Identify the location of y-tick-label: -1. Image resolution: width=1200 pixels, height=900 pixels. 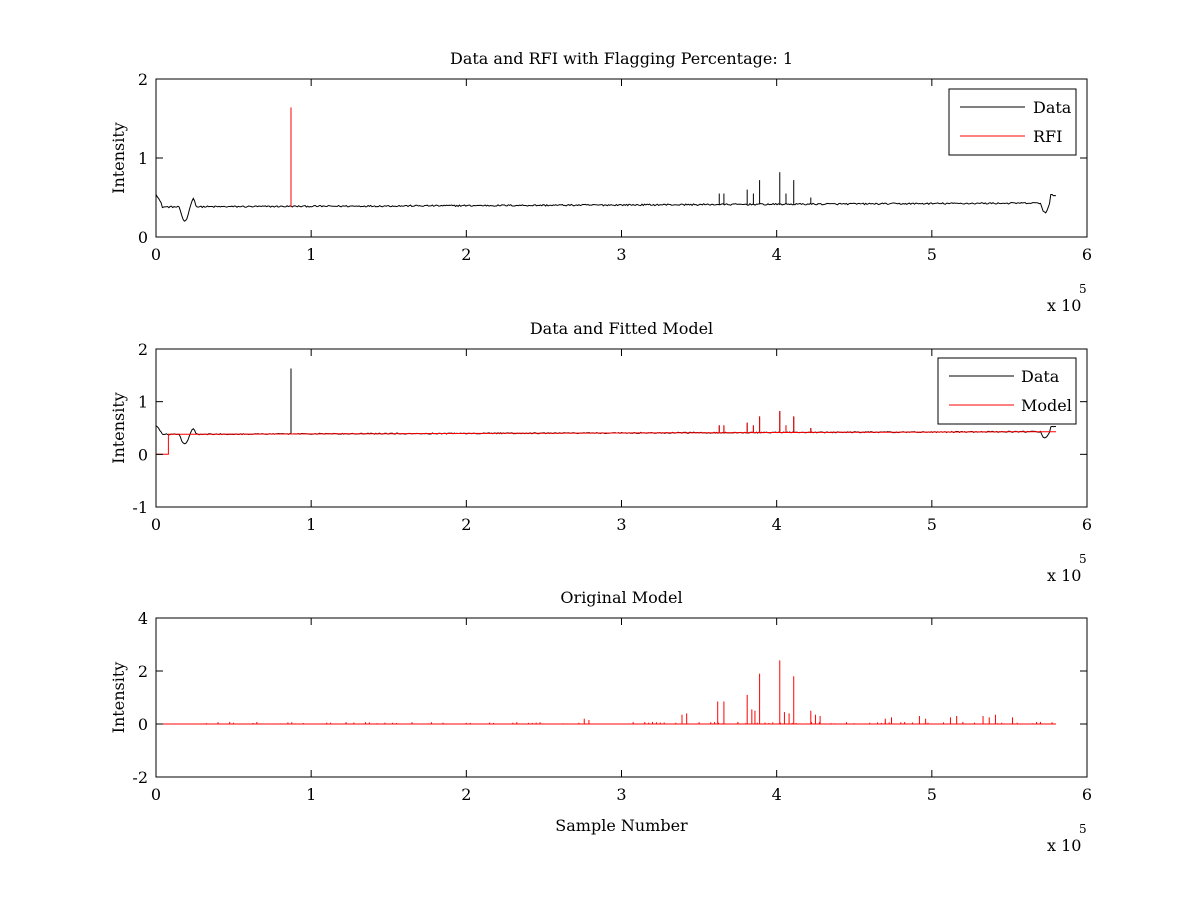
(140, 507).